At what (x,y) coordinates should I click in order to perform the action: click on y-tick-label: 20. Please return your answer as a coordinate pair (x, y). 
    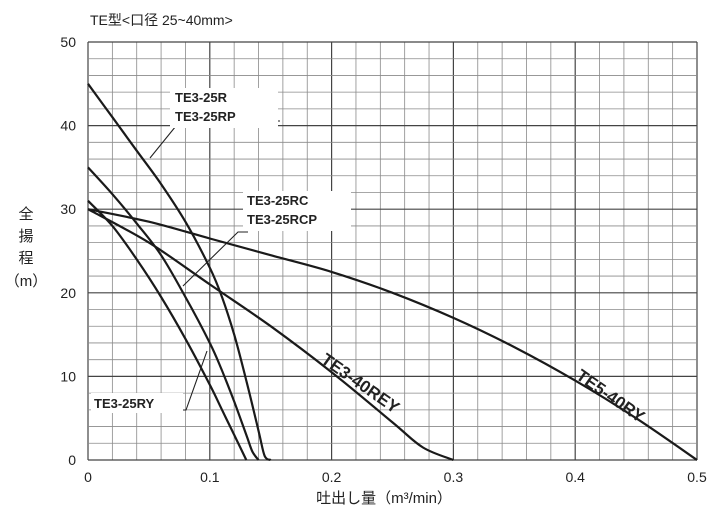
    Looking at the image, I should click on (68, 293).